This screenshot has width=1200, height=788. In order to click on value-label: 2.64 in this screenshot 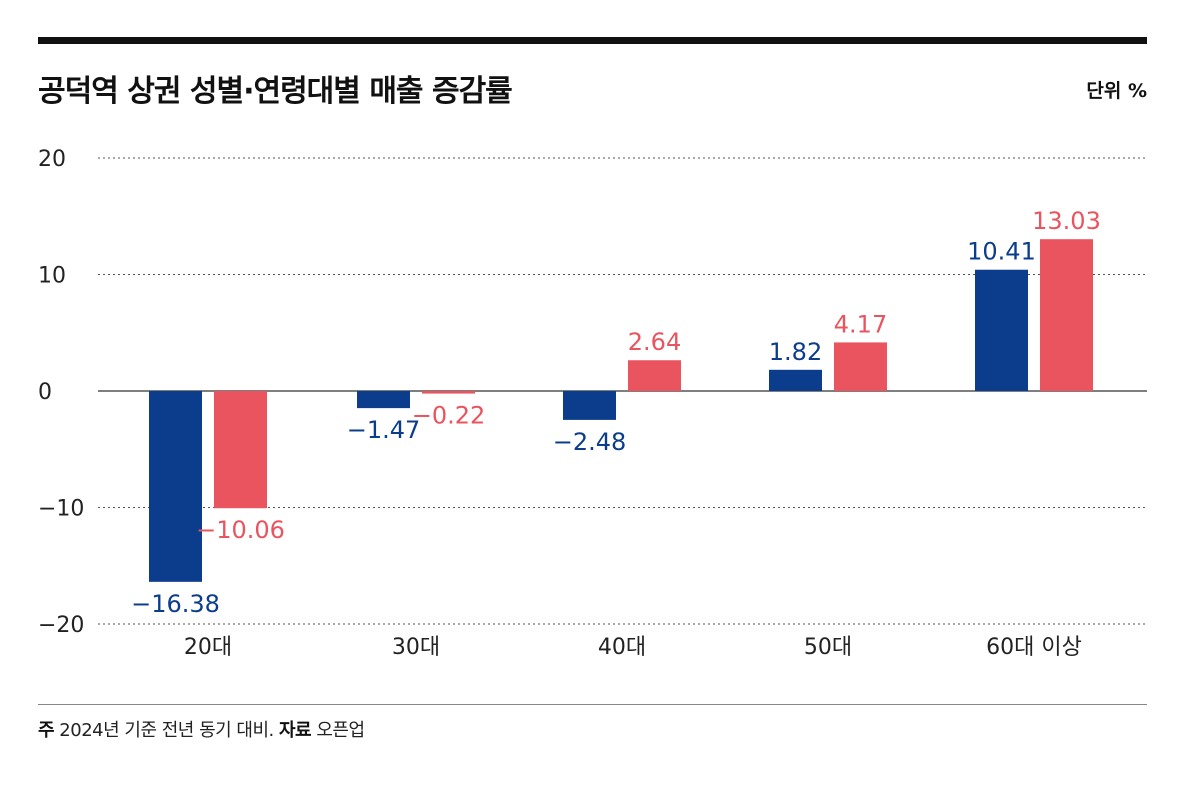, I will do `click(654, 342)`.